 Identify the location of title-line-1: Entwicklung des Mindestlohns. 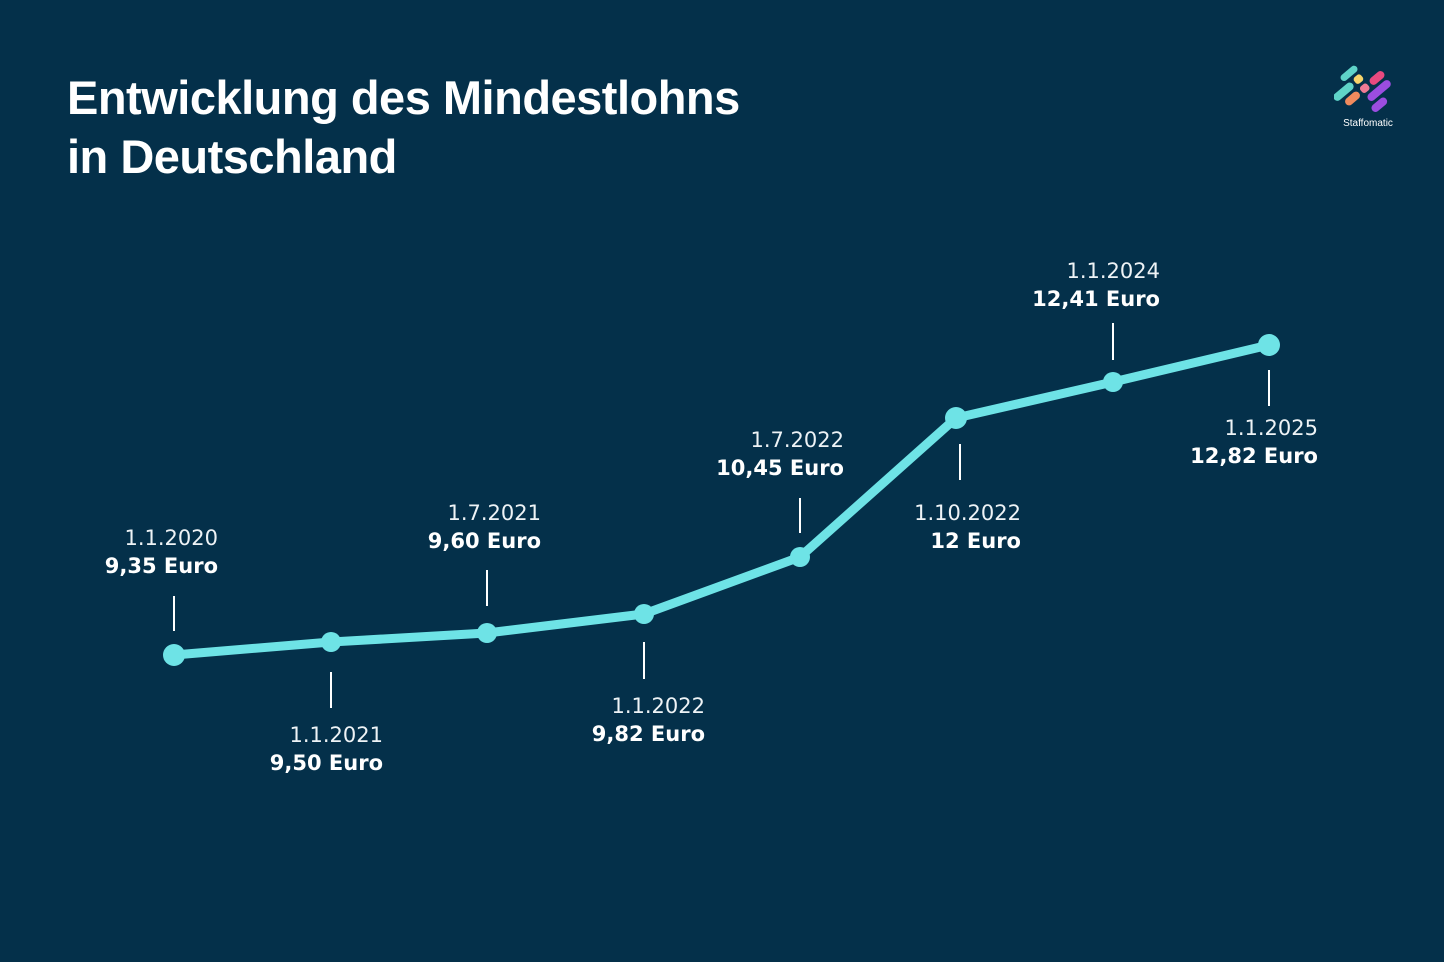
(403, 97).